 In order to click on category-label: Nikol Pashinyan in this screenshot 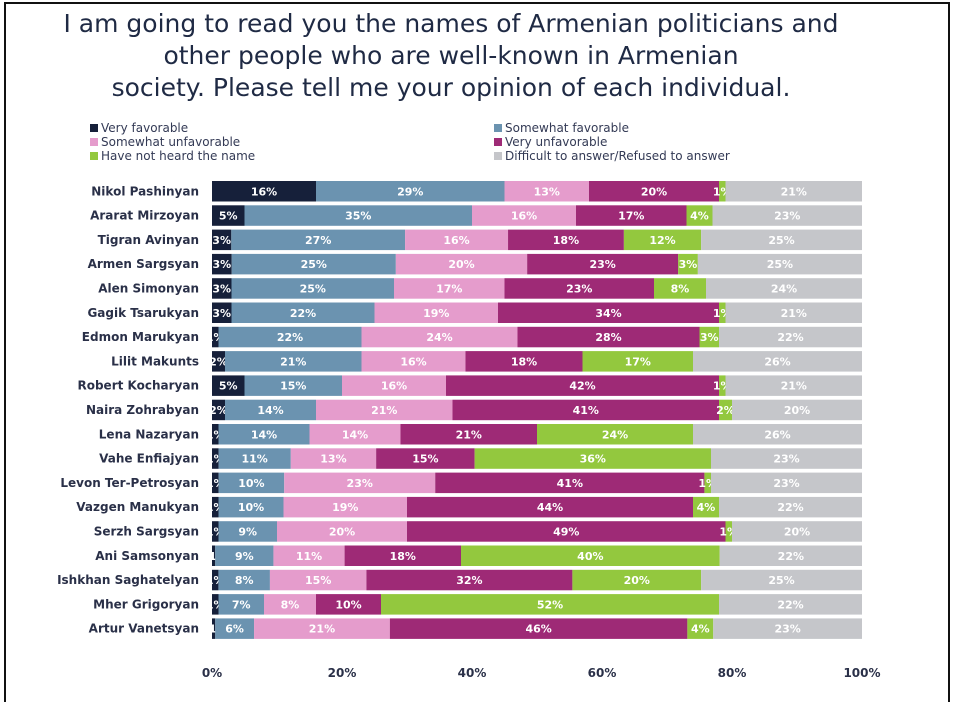, I will do `click(145, 191)`.